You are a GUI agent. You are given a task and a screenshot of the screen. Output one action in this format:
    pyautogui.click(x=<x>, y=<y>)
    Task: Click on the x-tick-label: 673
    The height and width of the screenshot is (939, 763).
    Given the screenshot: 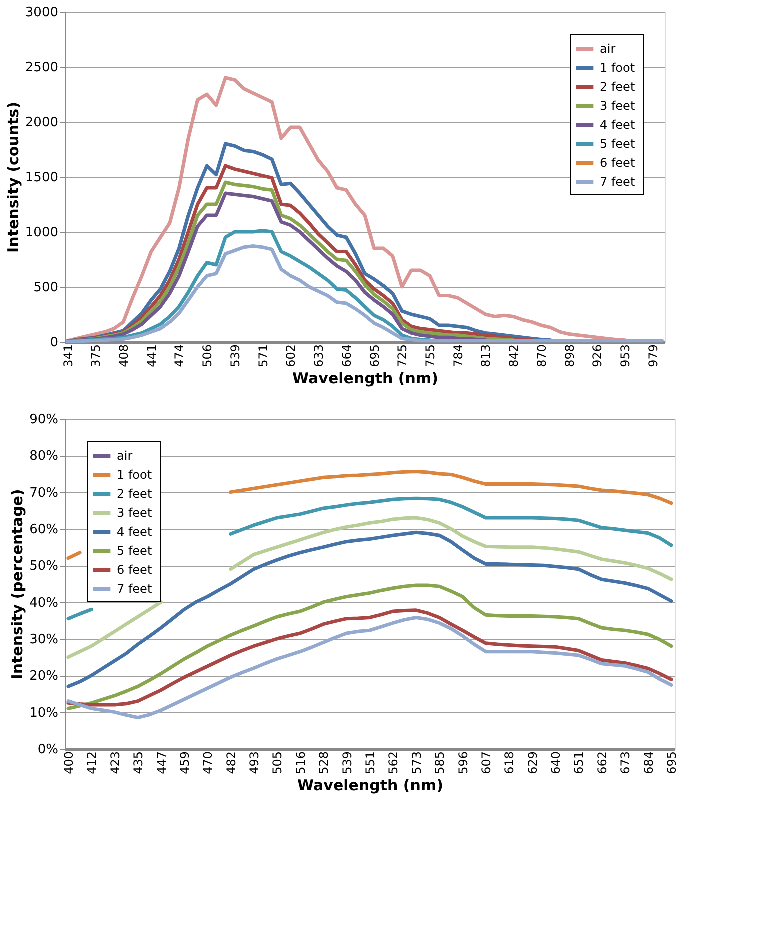 What is the action you would take?
    pyautogui.click(x=625, y=763)
    